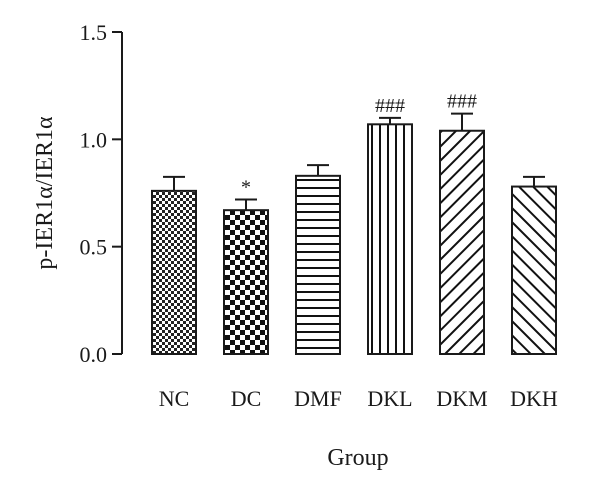  I want to click on error-bar-dkh, so click(534, 181).